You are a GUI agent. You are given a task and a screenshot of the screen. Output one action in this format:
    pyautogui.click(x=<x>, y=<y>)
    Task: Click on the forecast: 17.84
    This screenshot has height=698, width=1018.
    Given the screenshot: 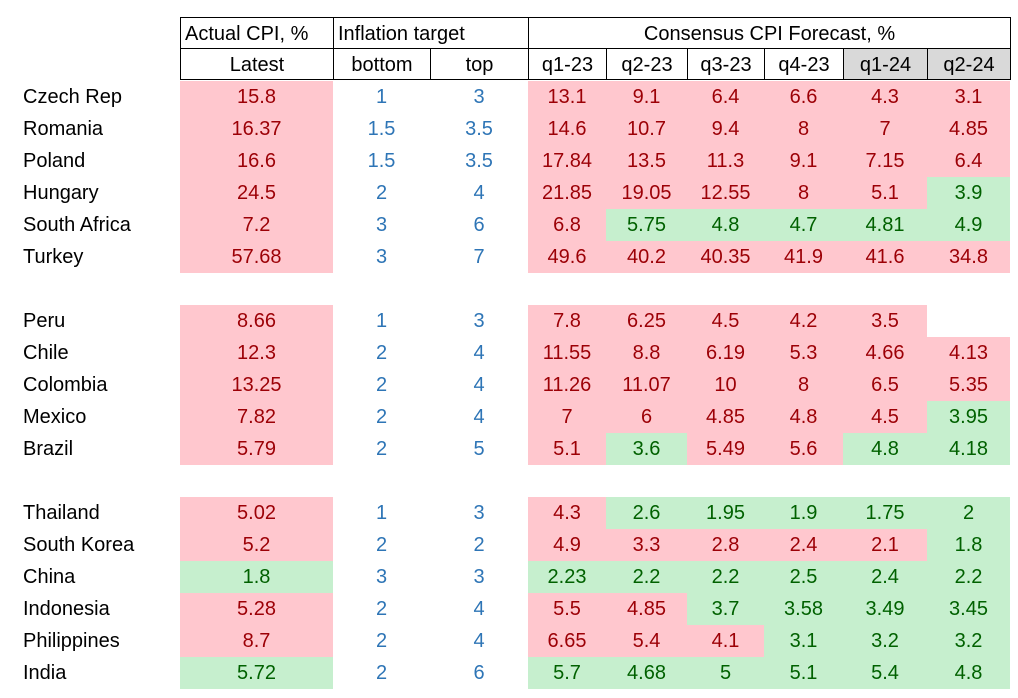 What is the action you would take?
    pyautogui.click(x=567, y=161)
    